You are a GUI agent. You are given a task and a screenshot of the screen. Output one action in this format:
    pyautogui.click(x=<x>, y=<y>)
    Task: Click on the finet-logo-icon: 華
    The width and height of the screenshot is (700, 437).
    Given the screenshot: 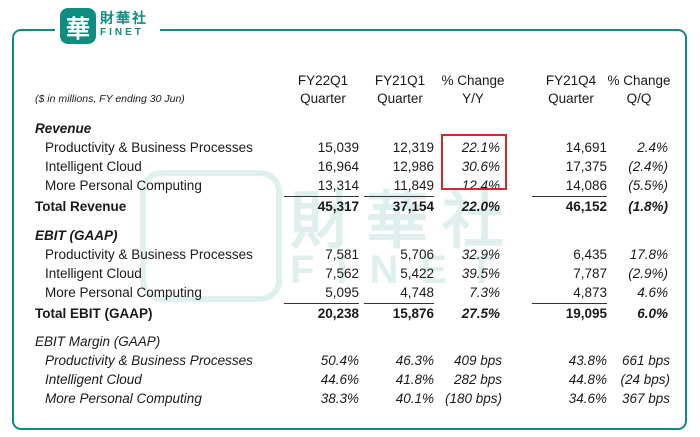 What is the action you would take?
    pyautogui.click(x=78, y=26)
    